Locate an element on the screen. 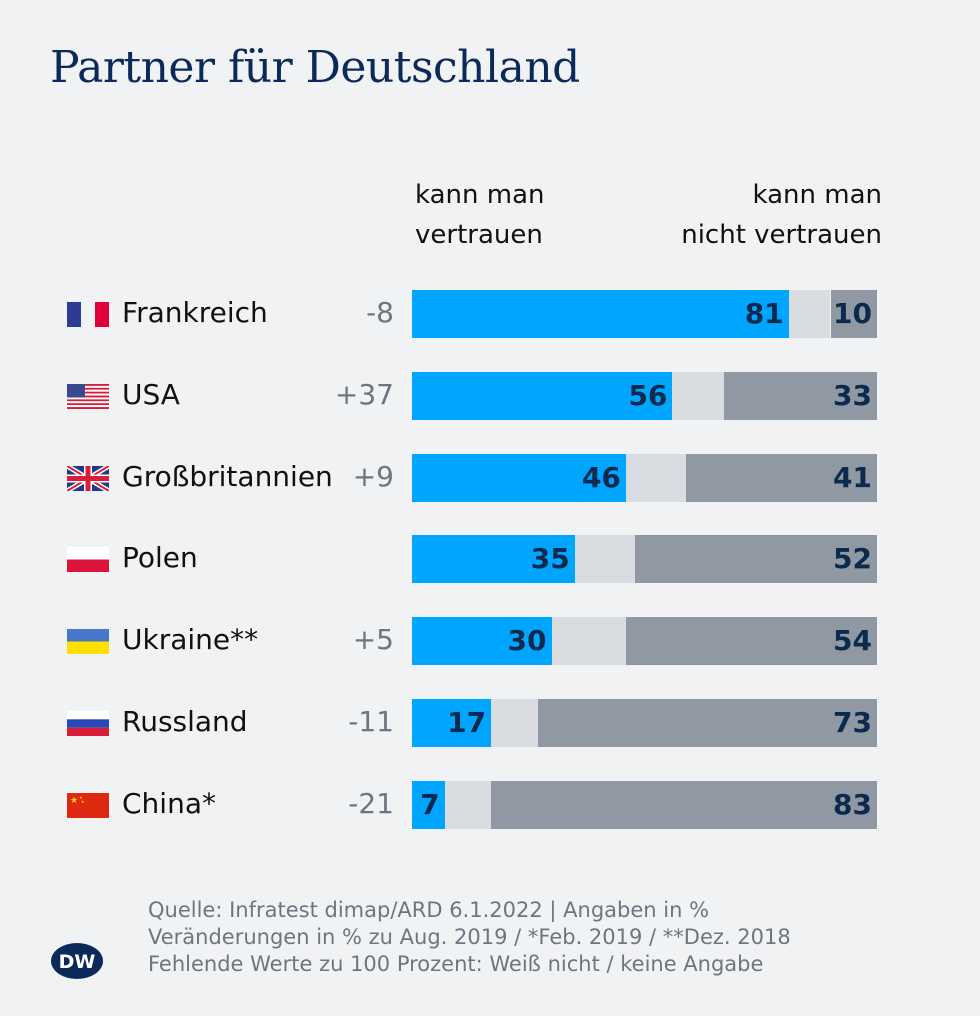  chart-title: Partner für Deutschland is located at coordinates (315, 67).